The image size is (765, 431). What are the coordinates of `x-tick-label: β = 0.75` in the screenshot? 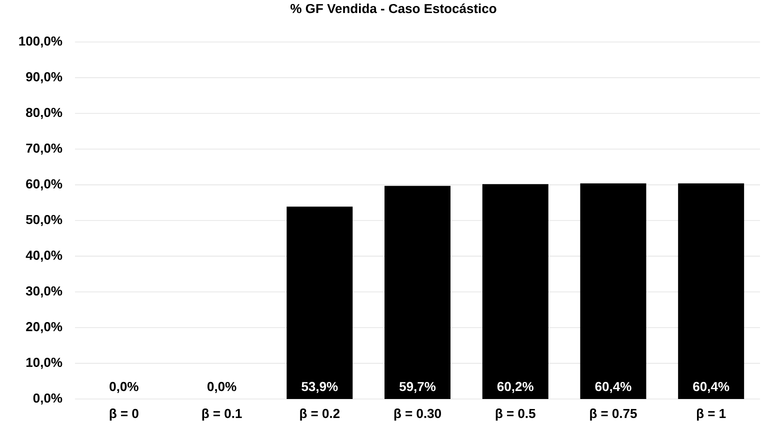 It's located at (613, 414).